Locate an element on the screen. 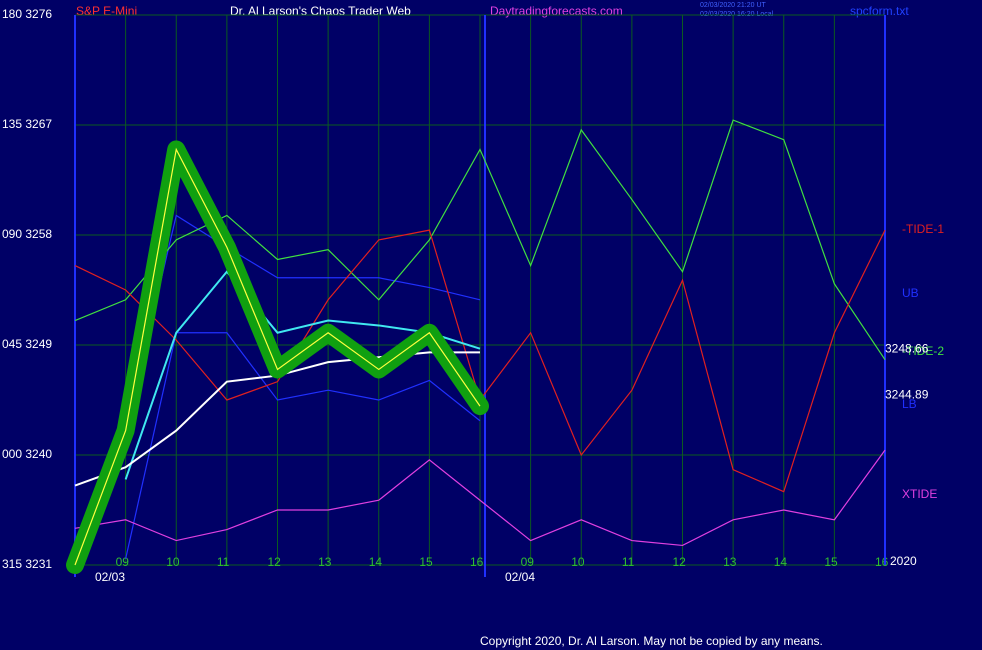 The image size is (982, 650). legend-entry: -TIDE-1 is located at coordinates (923, 229).